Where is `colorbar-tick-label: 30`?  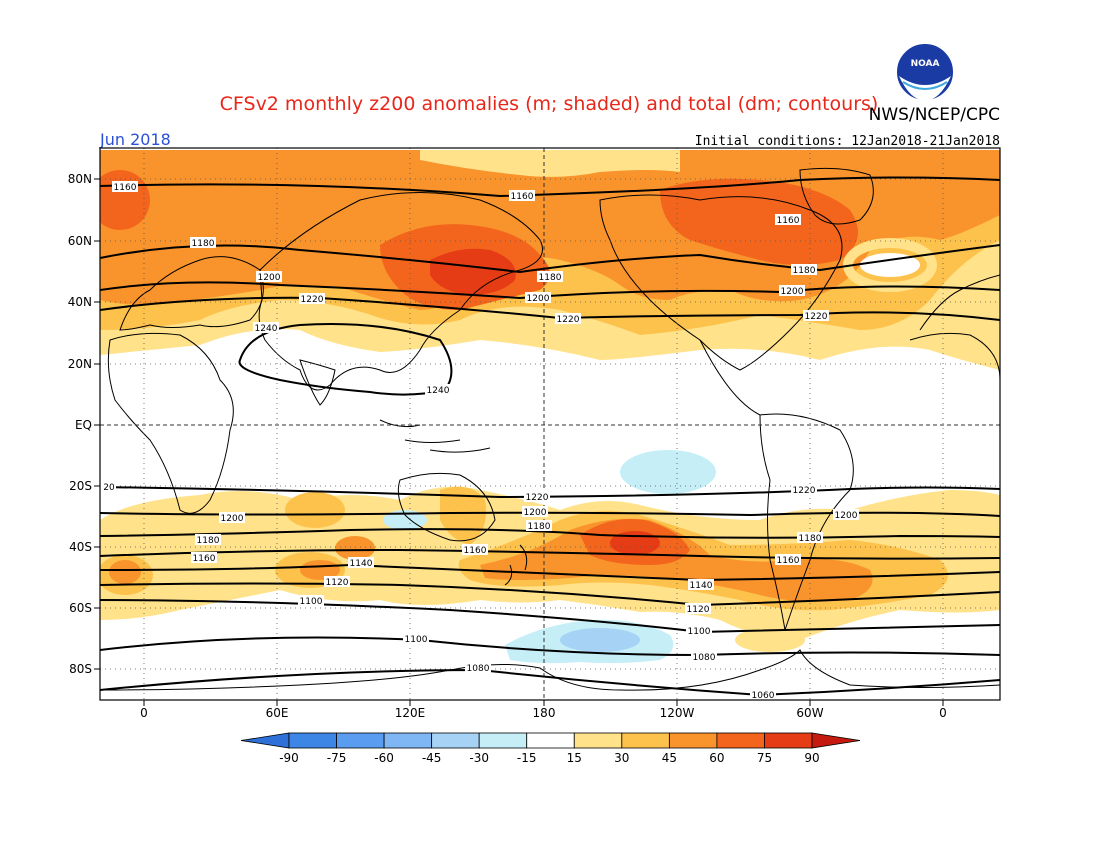
colorbar-tick-label: 30 is located at coordinates (621, 758).